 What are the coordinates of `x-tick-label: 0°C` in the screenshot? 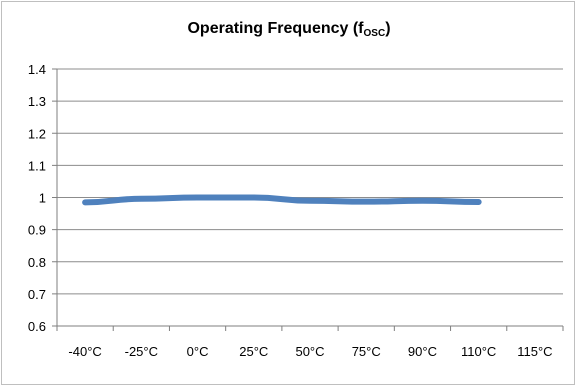 It's located at (198, 351).